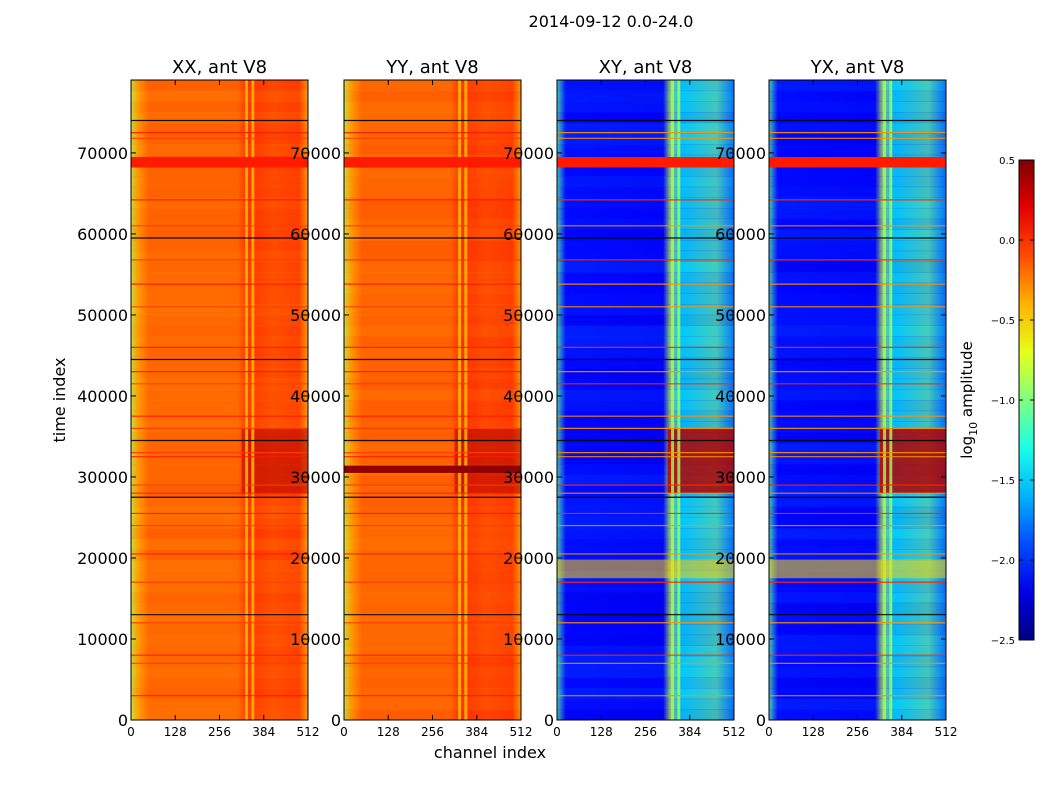  I want to click on panel-title-0: XX, ant V8, so click(219, 67).